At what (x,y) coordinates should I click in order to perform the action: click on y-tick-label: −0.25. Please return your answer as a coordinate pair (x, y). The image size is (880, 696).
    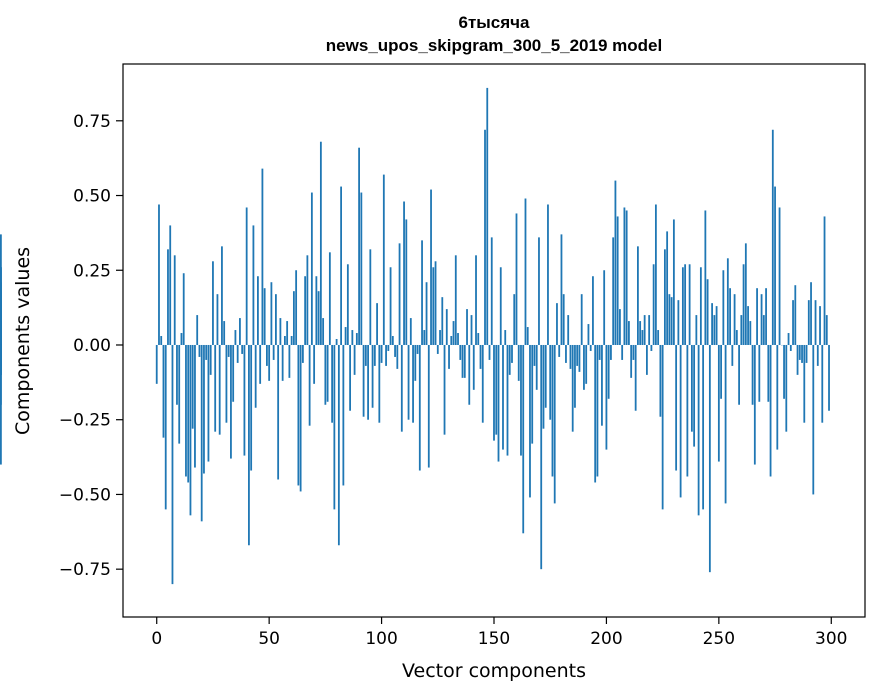
    Looking at the image, I should click on (85, 421).